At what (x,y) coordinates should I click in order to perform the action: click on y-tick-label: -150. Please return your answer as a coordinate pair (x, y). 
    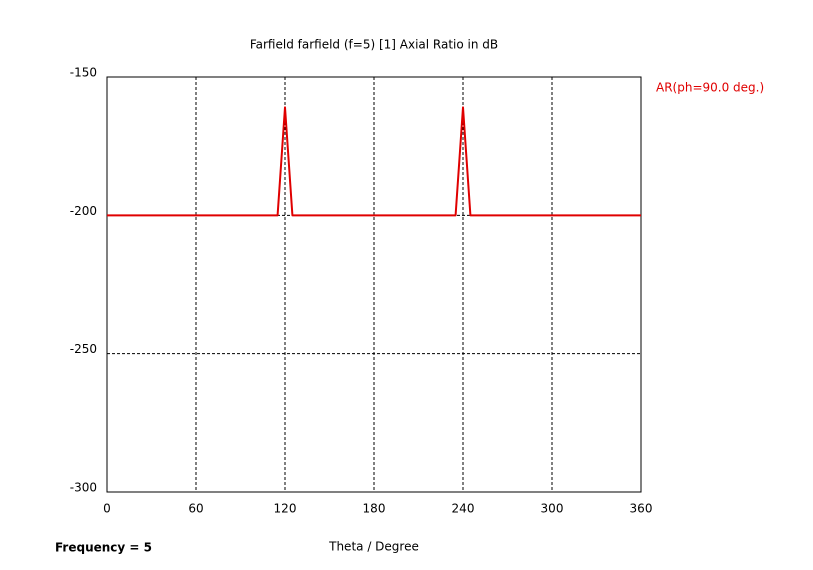
    Looking at the image, I should click on (83, 73).